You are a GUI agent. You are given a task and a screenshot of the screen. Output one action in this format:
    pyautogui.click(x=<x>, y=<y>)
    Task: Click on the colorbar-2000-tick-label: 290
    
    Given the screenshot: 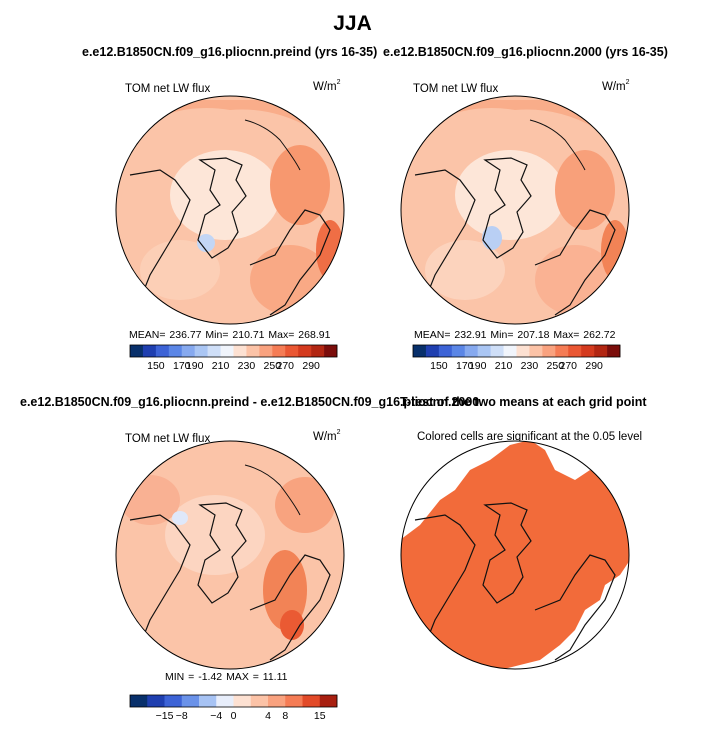 What is the action you would take?
    pyautogui.click(x=594, y=366)
    